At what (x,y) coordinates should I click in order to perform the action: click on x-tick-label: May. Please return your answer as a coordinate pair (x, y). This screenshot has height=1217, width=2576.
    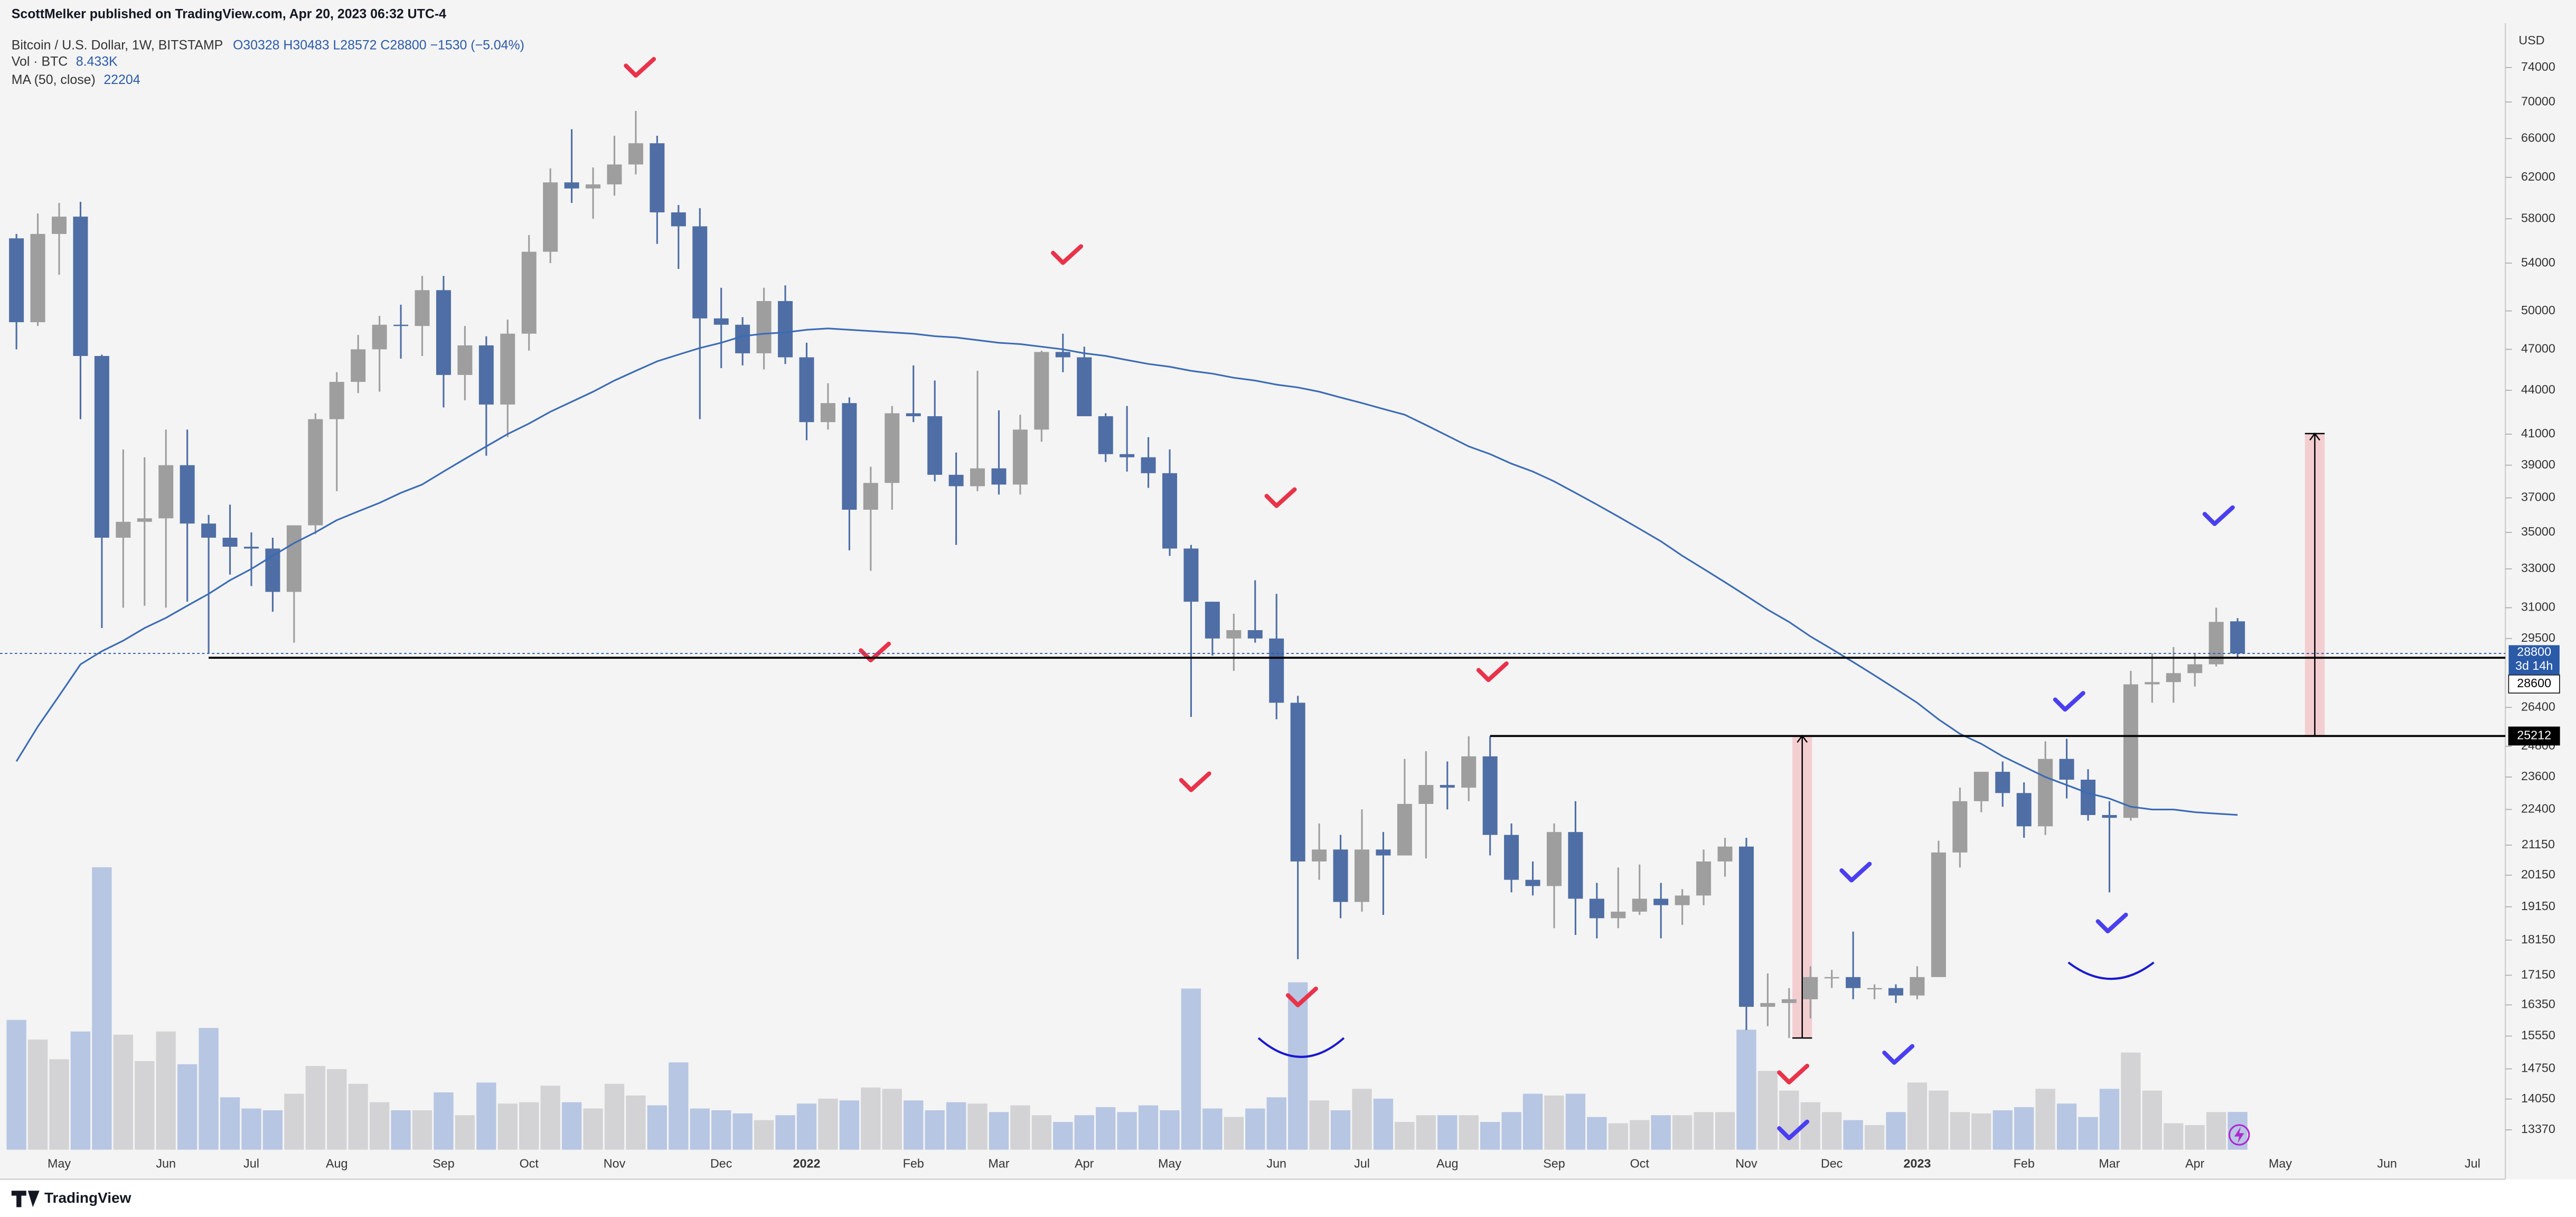
    Looking at the image, I should click on (2280, 1164).